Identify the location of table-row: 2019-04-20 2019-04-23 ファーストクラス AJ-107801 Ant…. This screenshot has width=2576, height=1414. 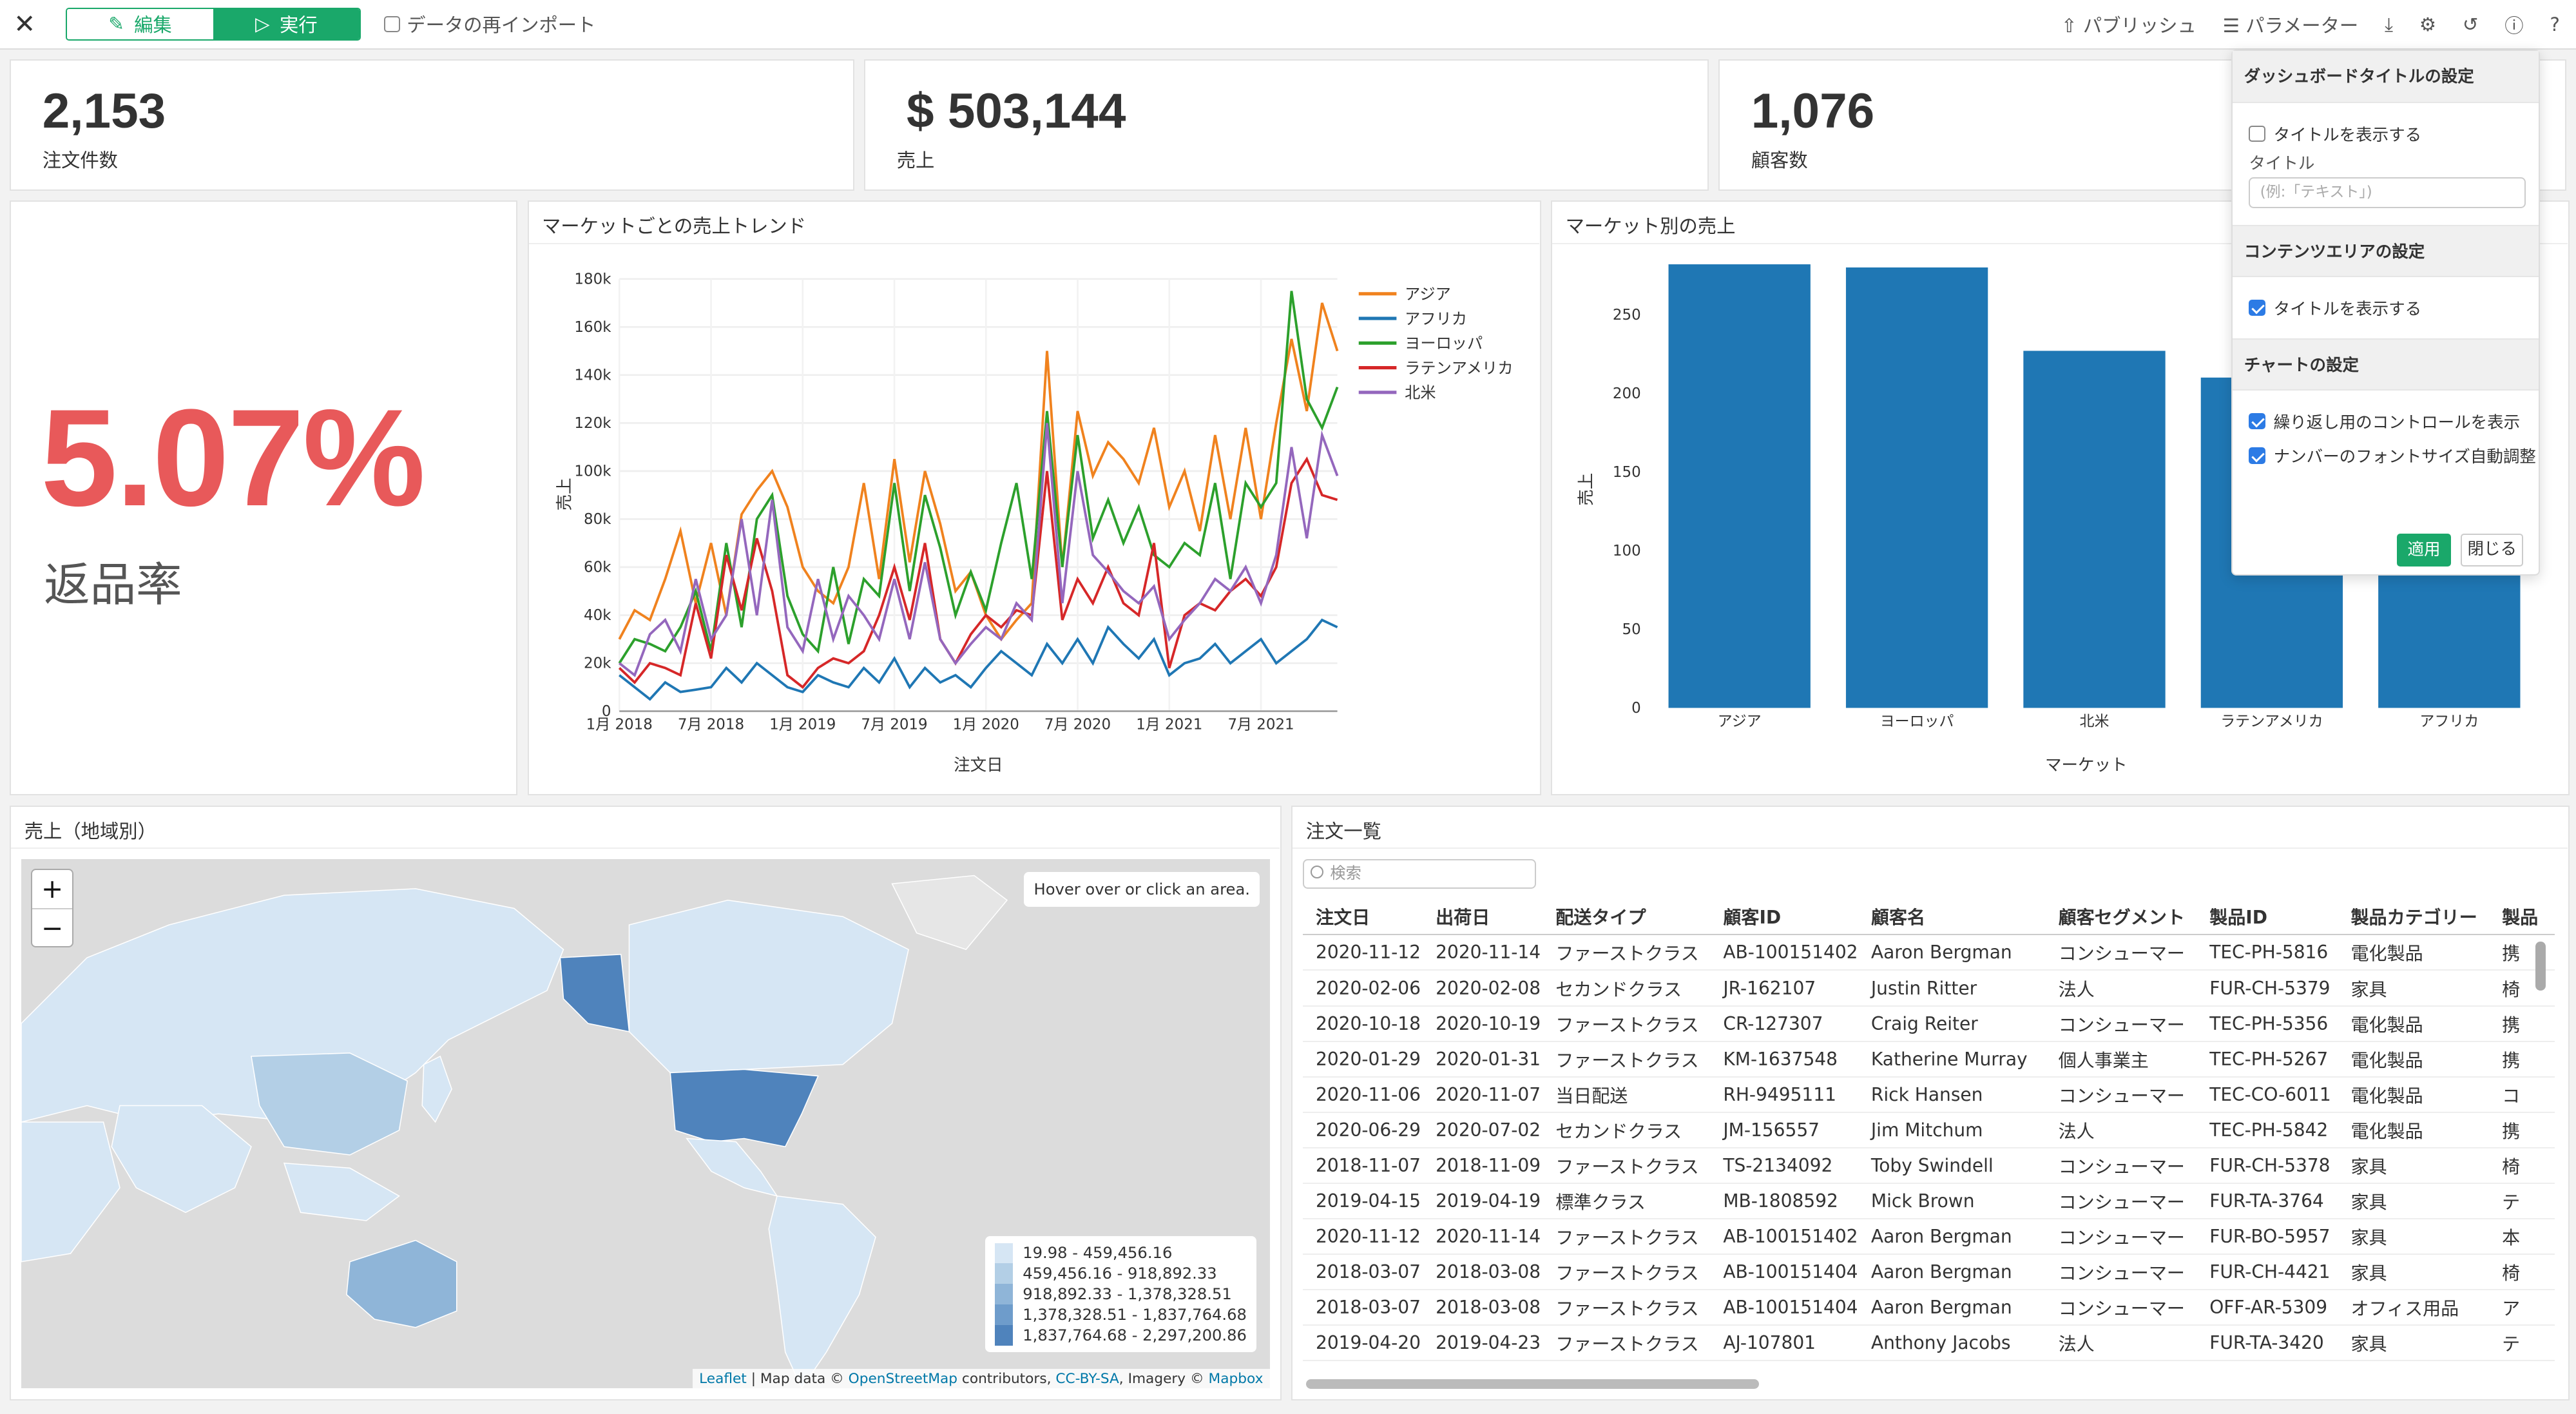
(1929, 1343).